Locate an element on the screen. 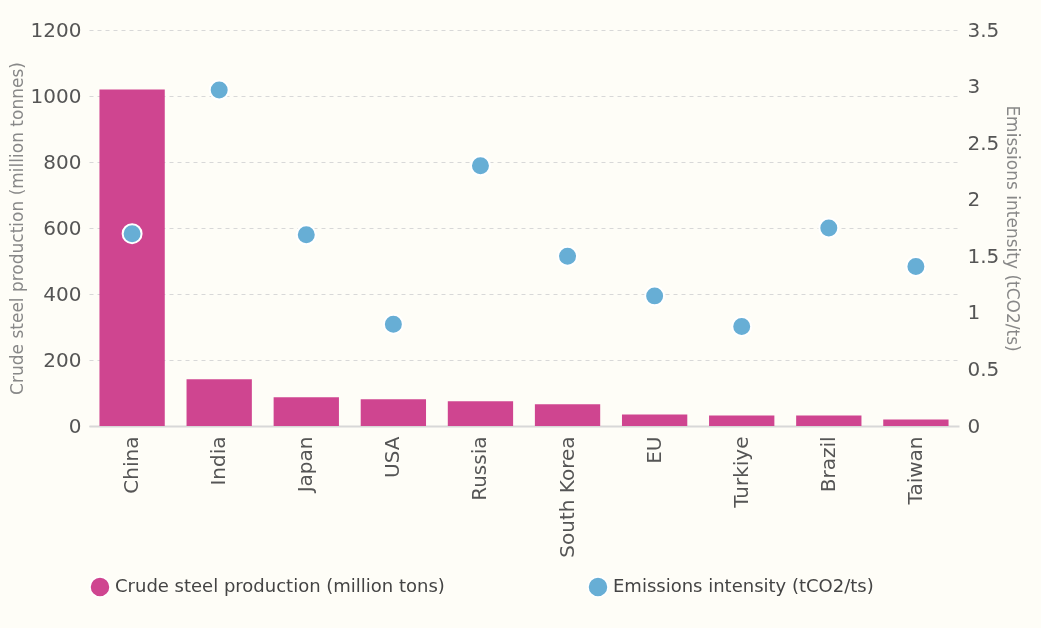  y-tick-label: 400 is located at coordinates (62, 293).